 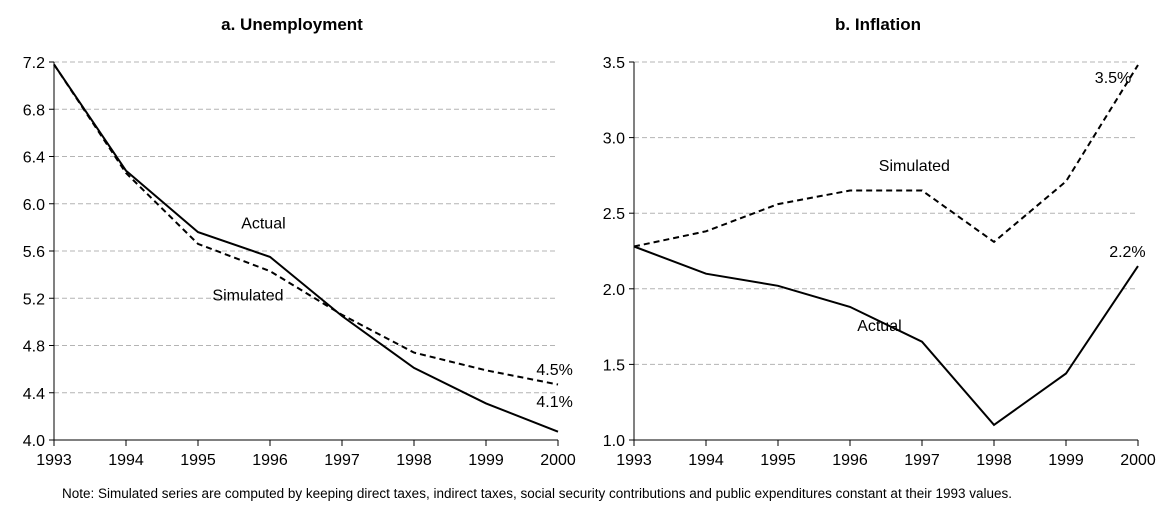 I want to click on y-tick-label: 2.5, so click(x=614, y=214).